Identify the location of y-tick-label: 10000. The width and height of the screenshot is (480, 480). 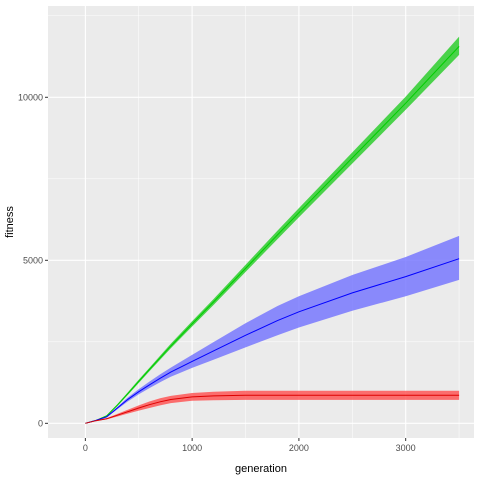
(30, 97).